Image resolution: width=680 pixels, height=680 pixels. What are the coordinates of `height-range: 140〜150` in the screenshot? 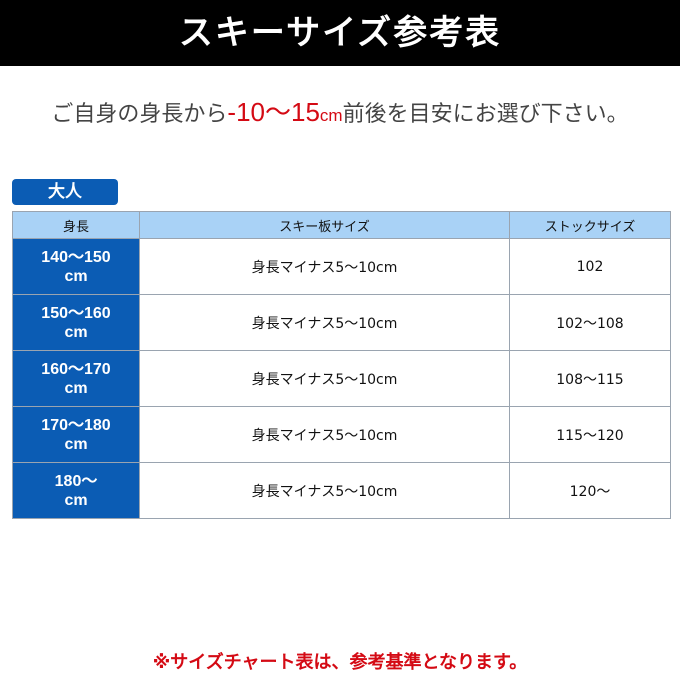 It's located at (76, 257).